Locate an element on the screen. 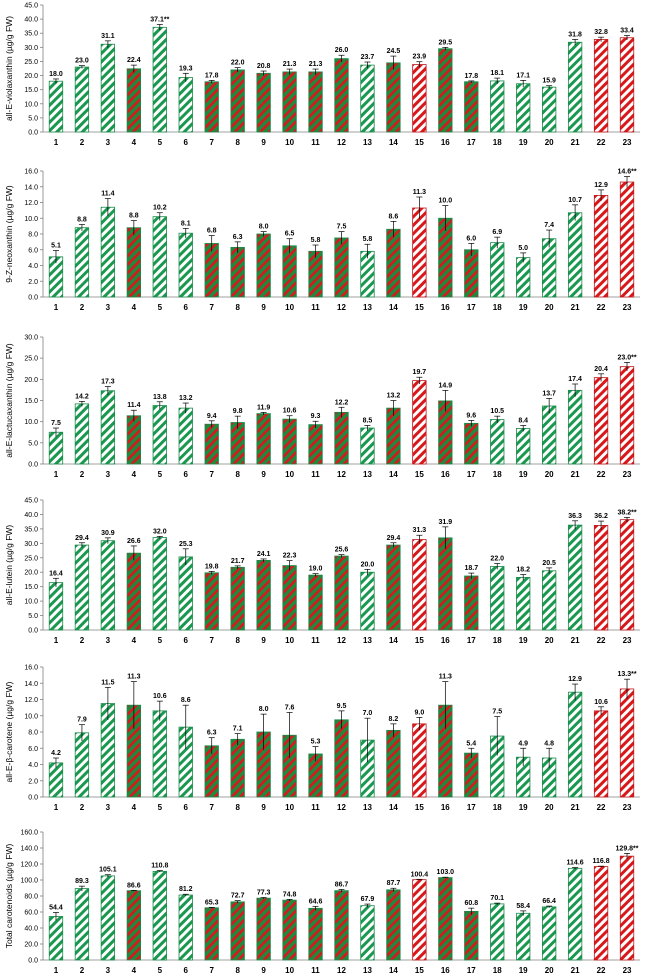 The width and height of the screenshot is (647, 978). y-tick-label: 35.0 is located at coordinates (31, 34).